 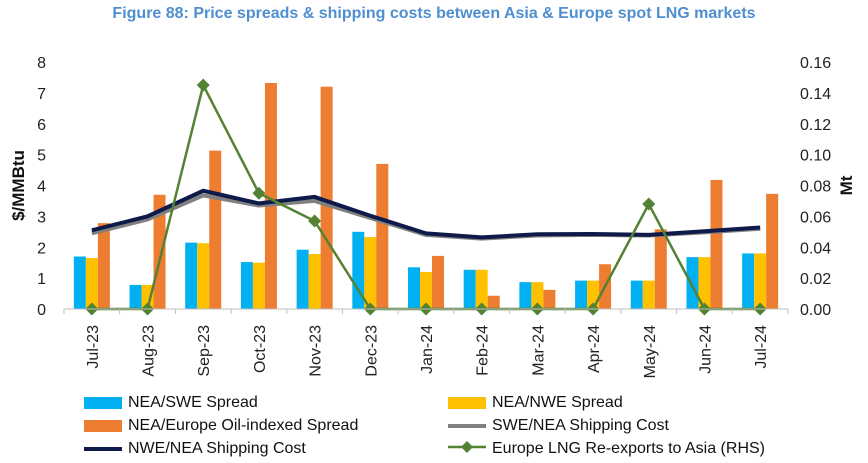 What do you see at coordinates (93, 347) in the screenshot?
I see `x-tick-label: Jul-23` at bounding box center [93, 347].